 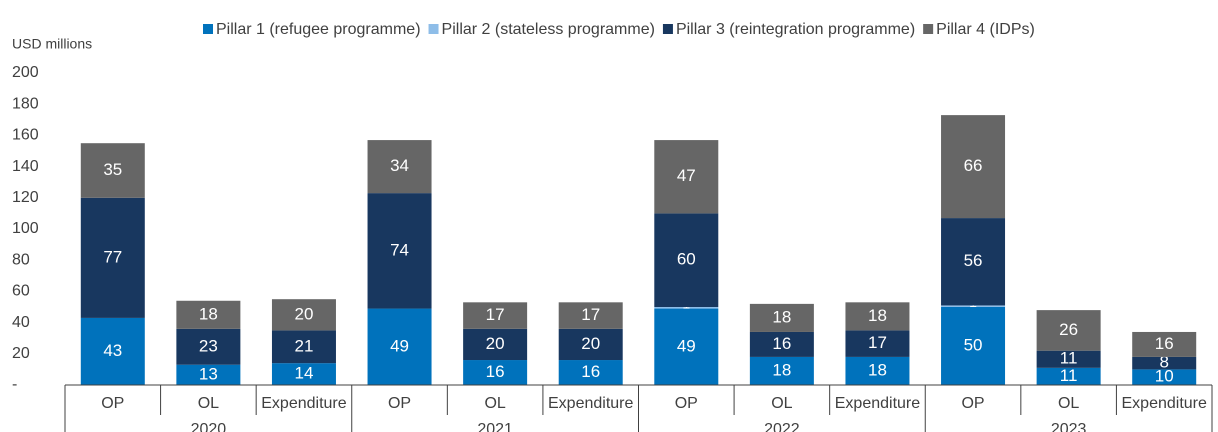 I want to click on group-label: 2022, so click(x=782, y=426).